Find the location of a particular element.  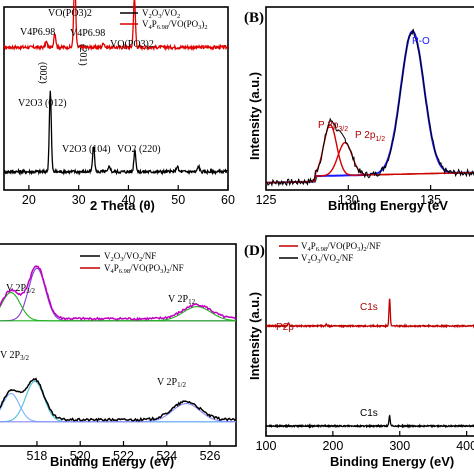

panel-a-xtick-label-40: 40 is located at coordinates (128, 200).